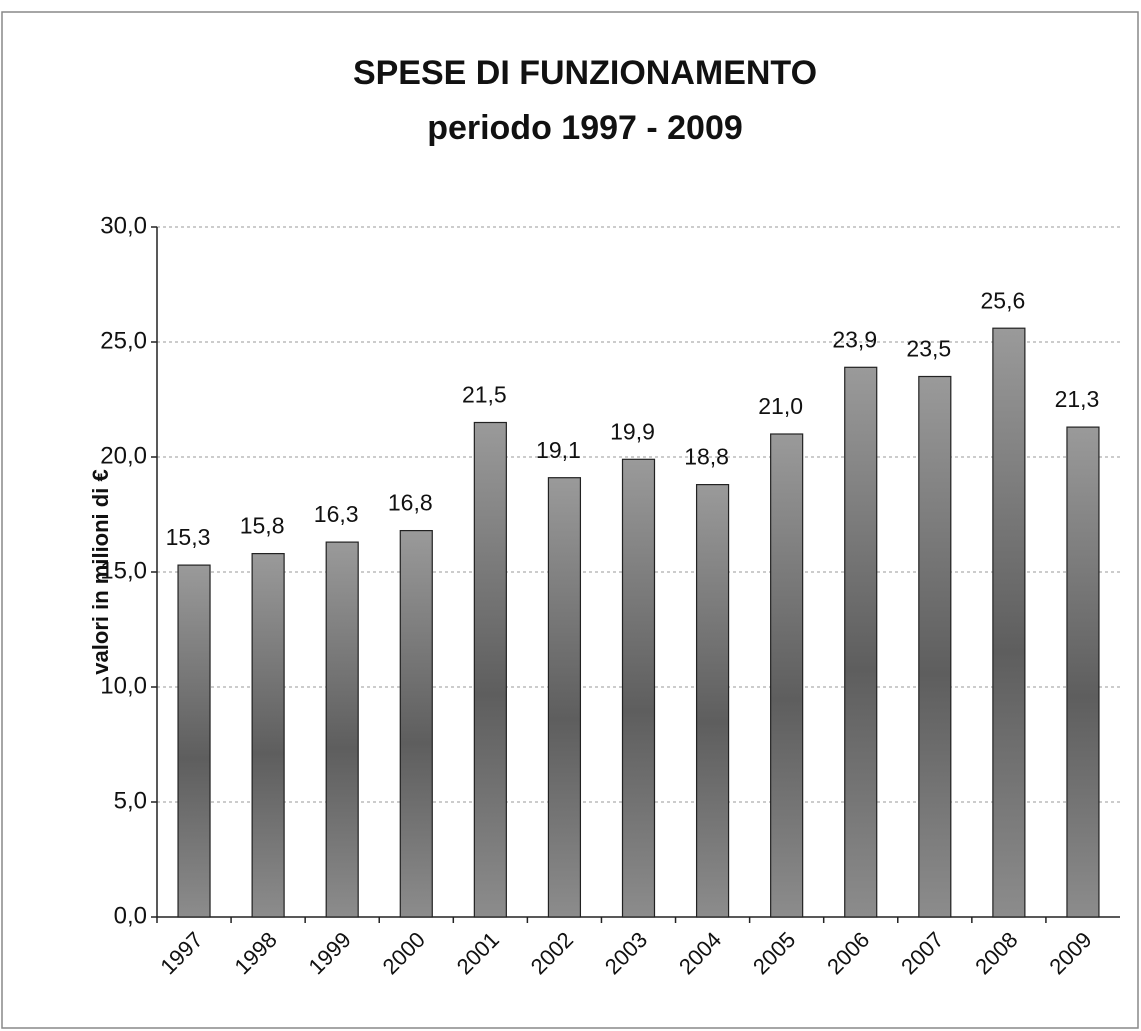 The height and width of the screenshot is (1031, 1141). I want to click on x-tick-label: 1999, so click(330, 953).